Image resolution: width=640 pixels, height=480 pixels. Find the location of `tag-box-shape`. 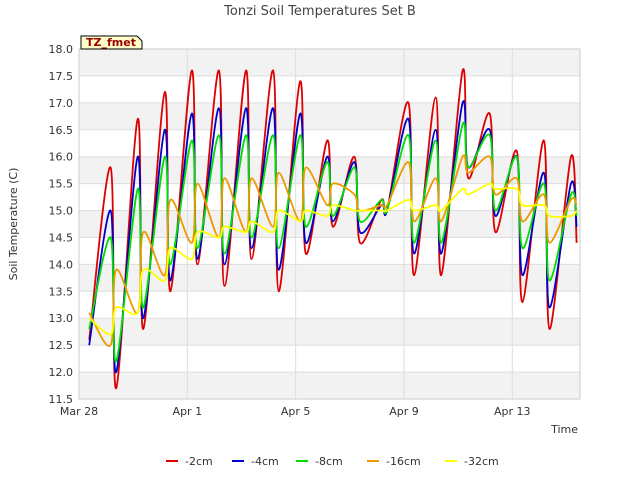

tag-box-shape is located at coordinates (111, 42).